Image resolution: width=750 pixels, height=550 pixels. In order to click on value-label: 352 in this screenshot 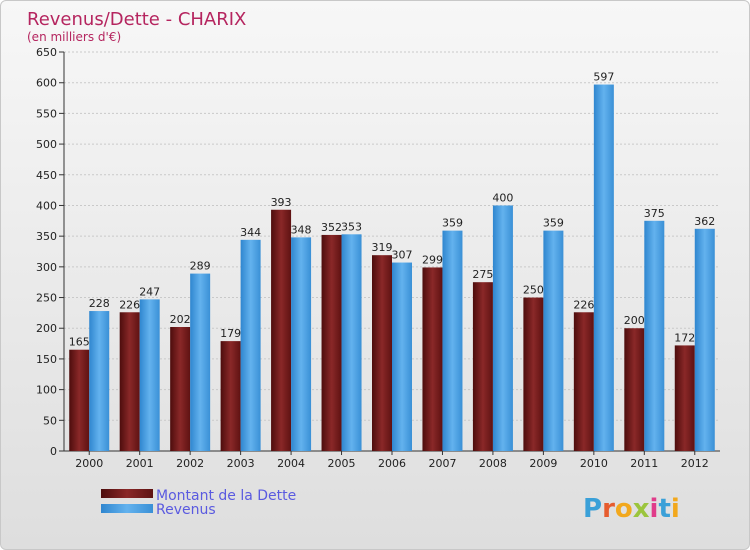, I will do `click(331, 227)`.